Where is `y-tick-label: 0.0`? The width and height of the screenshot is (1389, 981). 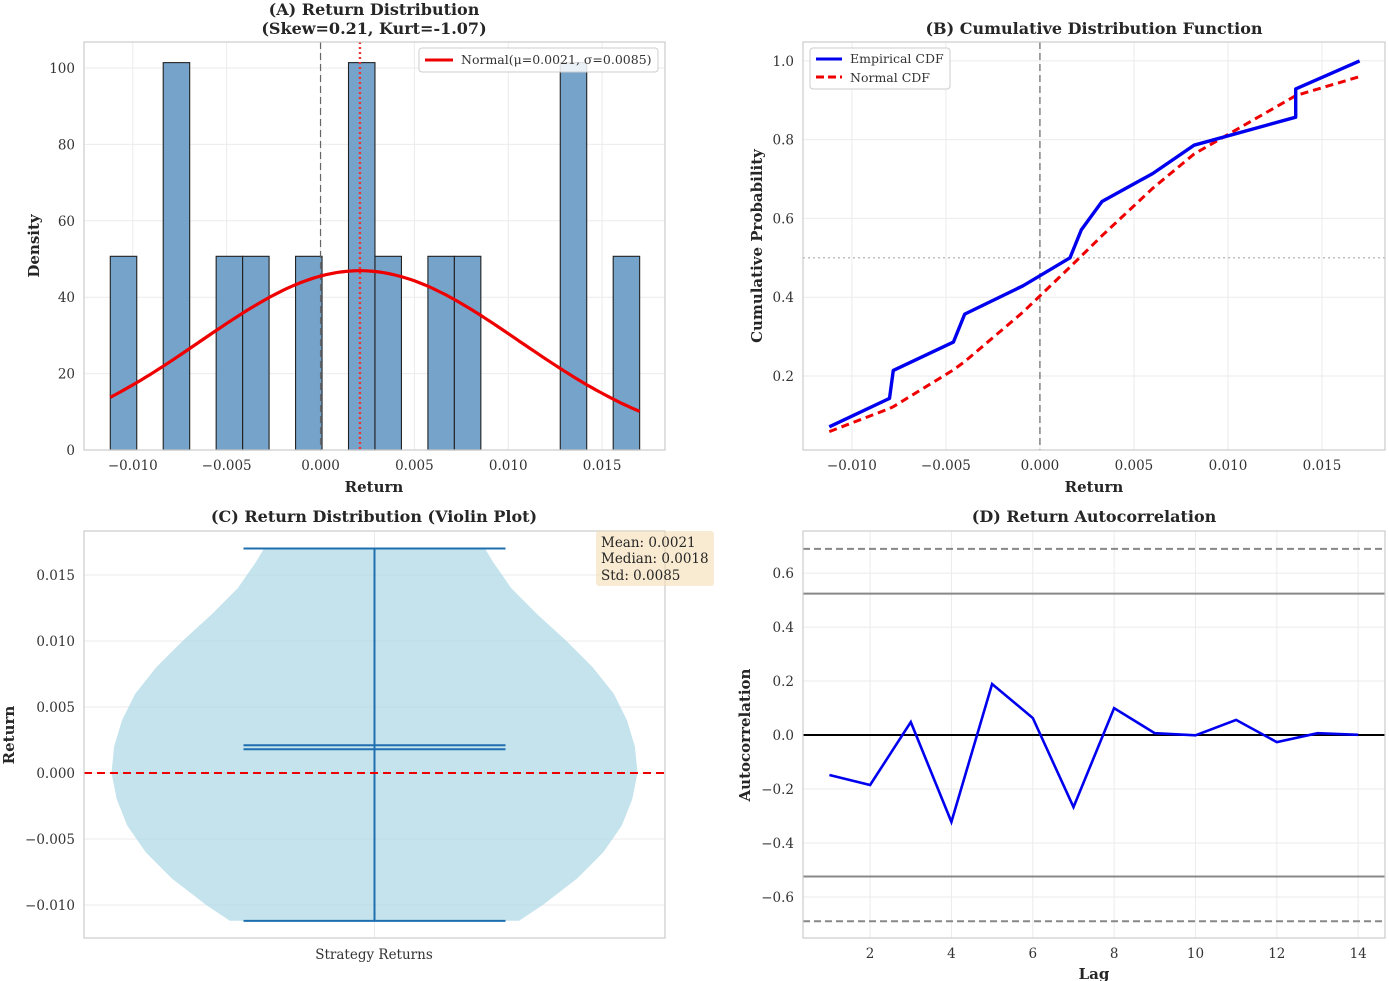 y-tick-label: 0.0 is located at coordinates (783, 736).